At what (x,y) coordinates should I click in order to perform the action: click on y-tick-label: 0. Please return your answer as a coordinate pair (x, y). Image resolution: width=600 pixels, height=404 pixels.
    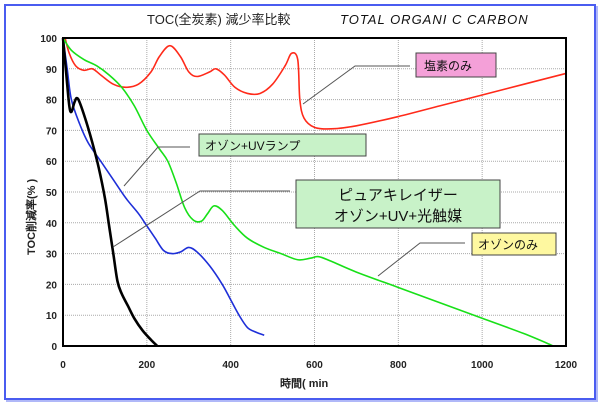
    Looking at the image, I should click on (54, 347).